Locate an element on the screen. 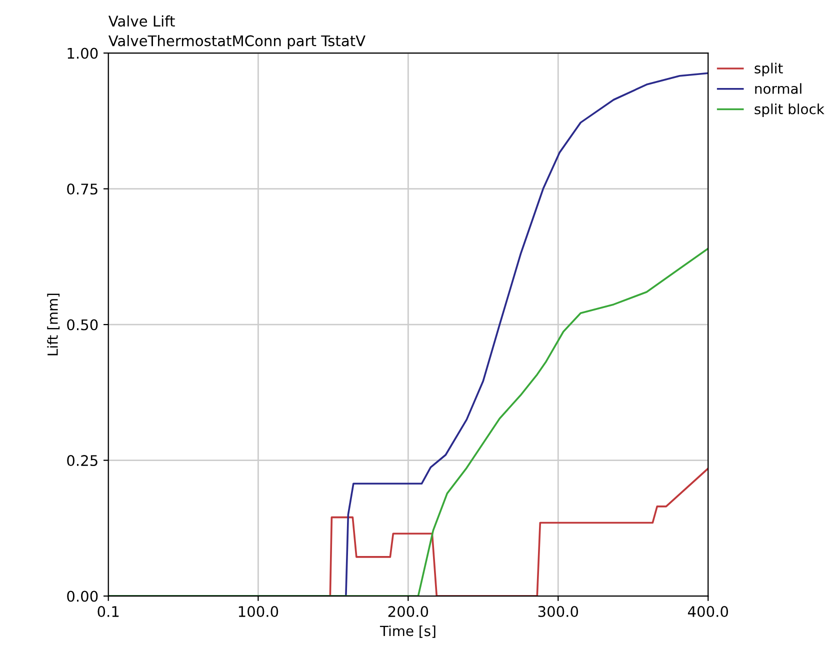 This screenshot has height=655, width=840. chart-title: Valve Lift is located at coordinates (141, 21).